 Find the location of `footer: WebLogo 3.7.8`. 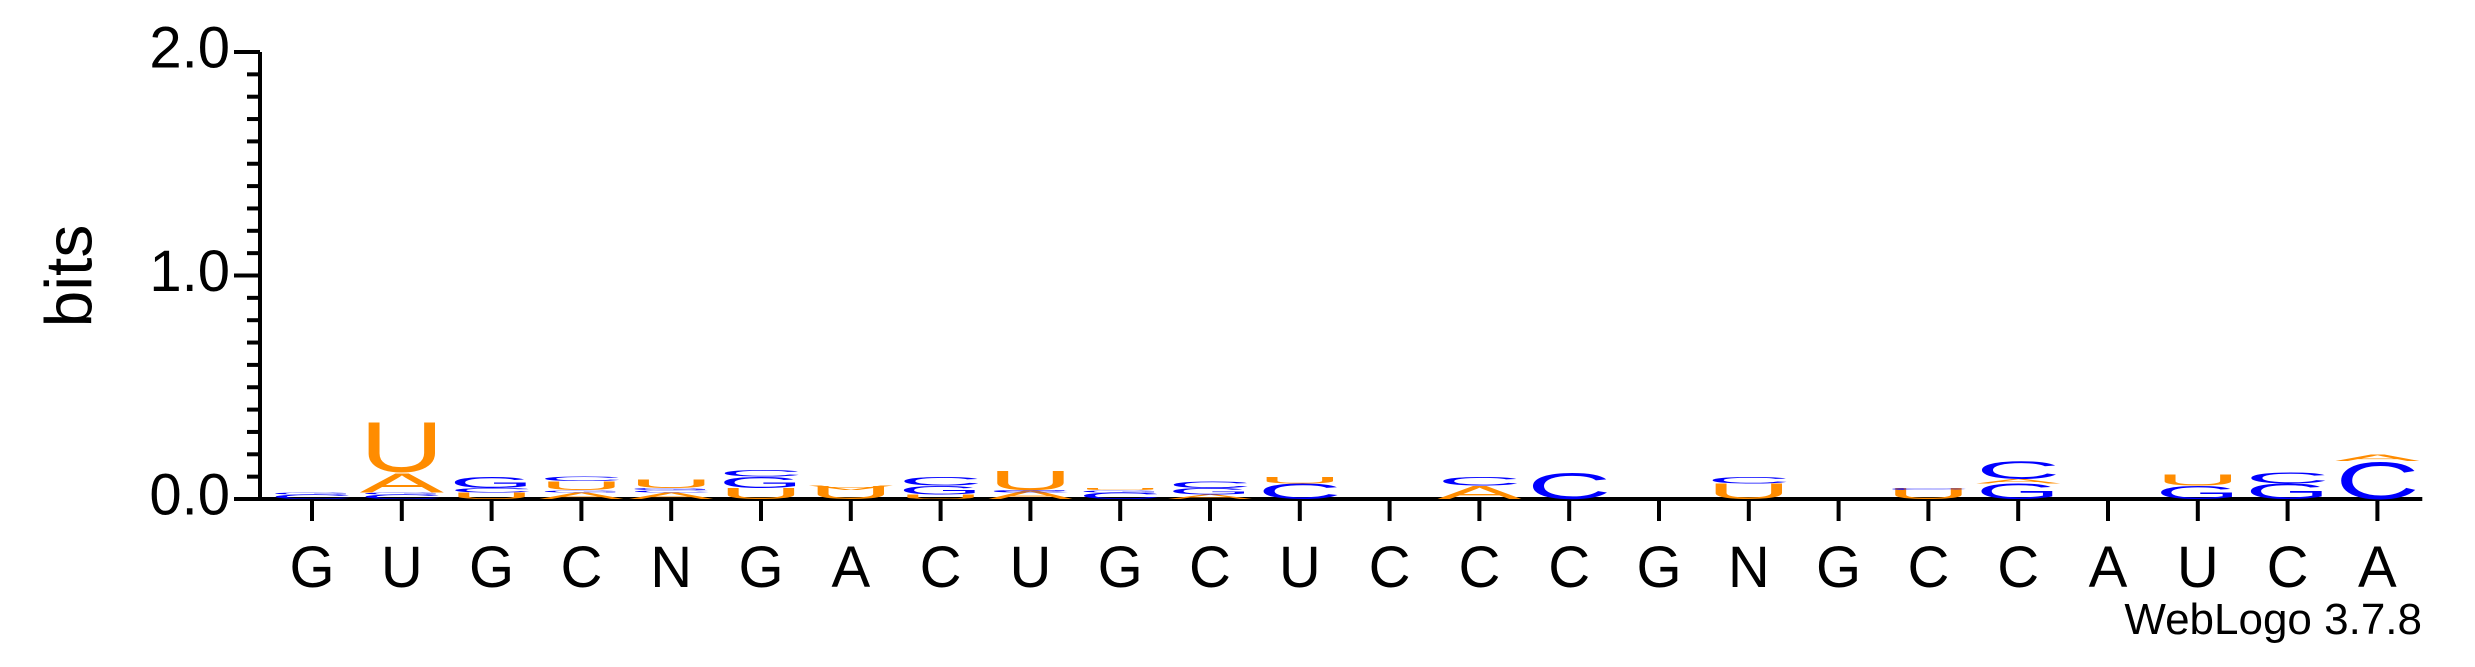

footer: WebLogo 3.7.8 is located at coordinates (2273, 619).